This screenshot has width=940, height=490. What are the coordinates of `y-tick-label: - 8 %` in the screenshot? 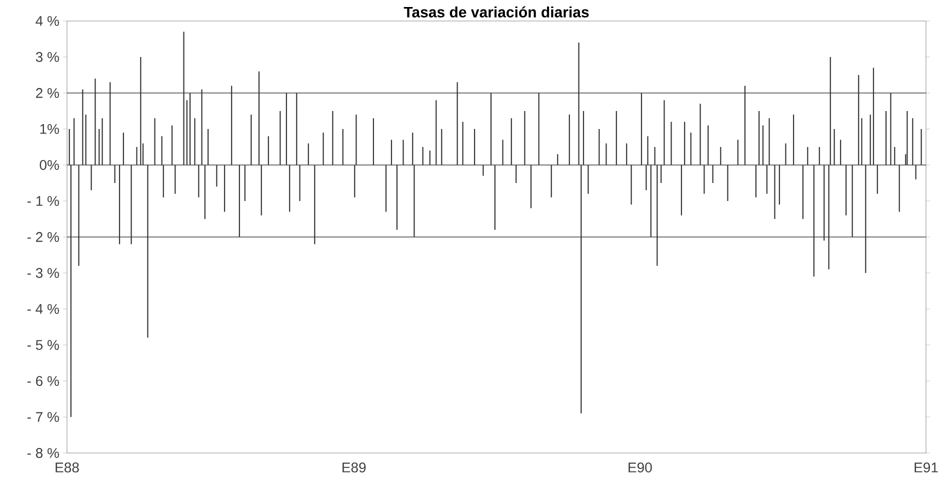 It's located at (43, 453).